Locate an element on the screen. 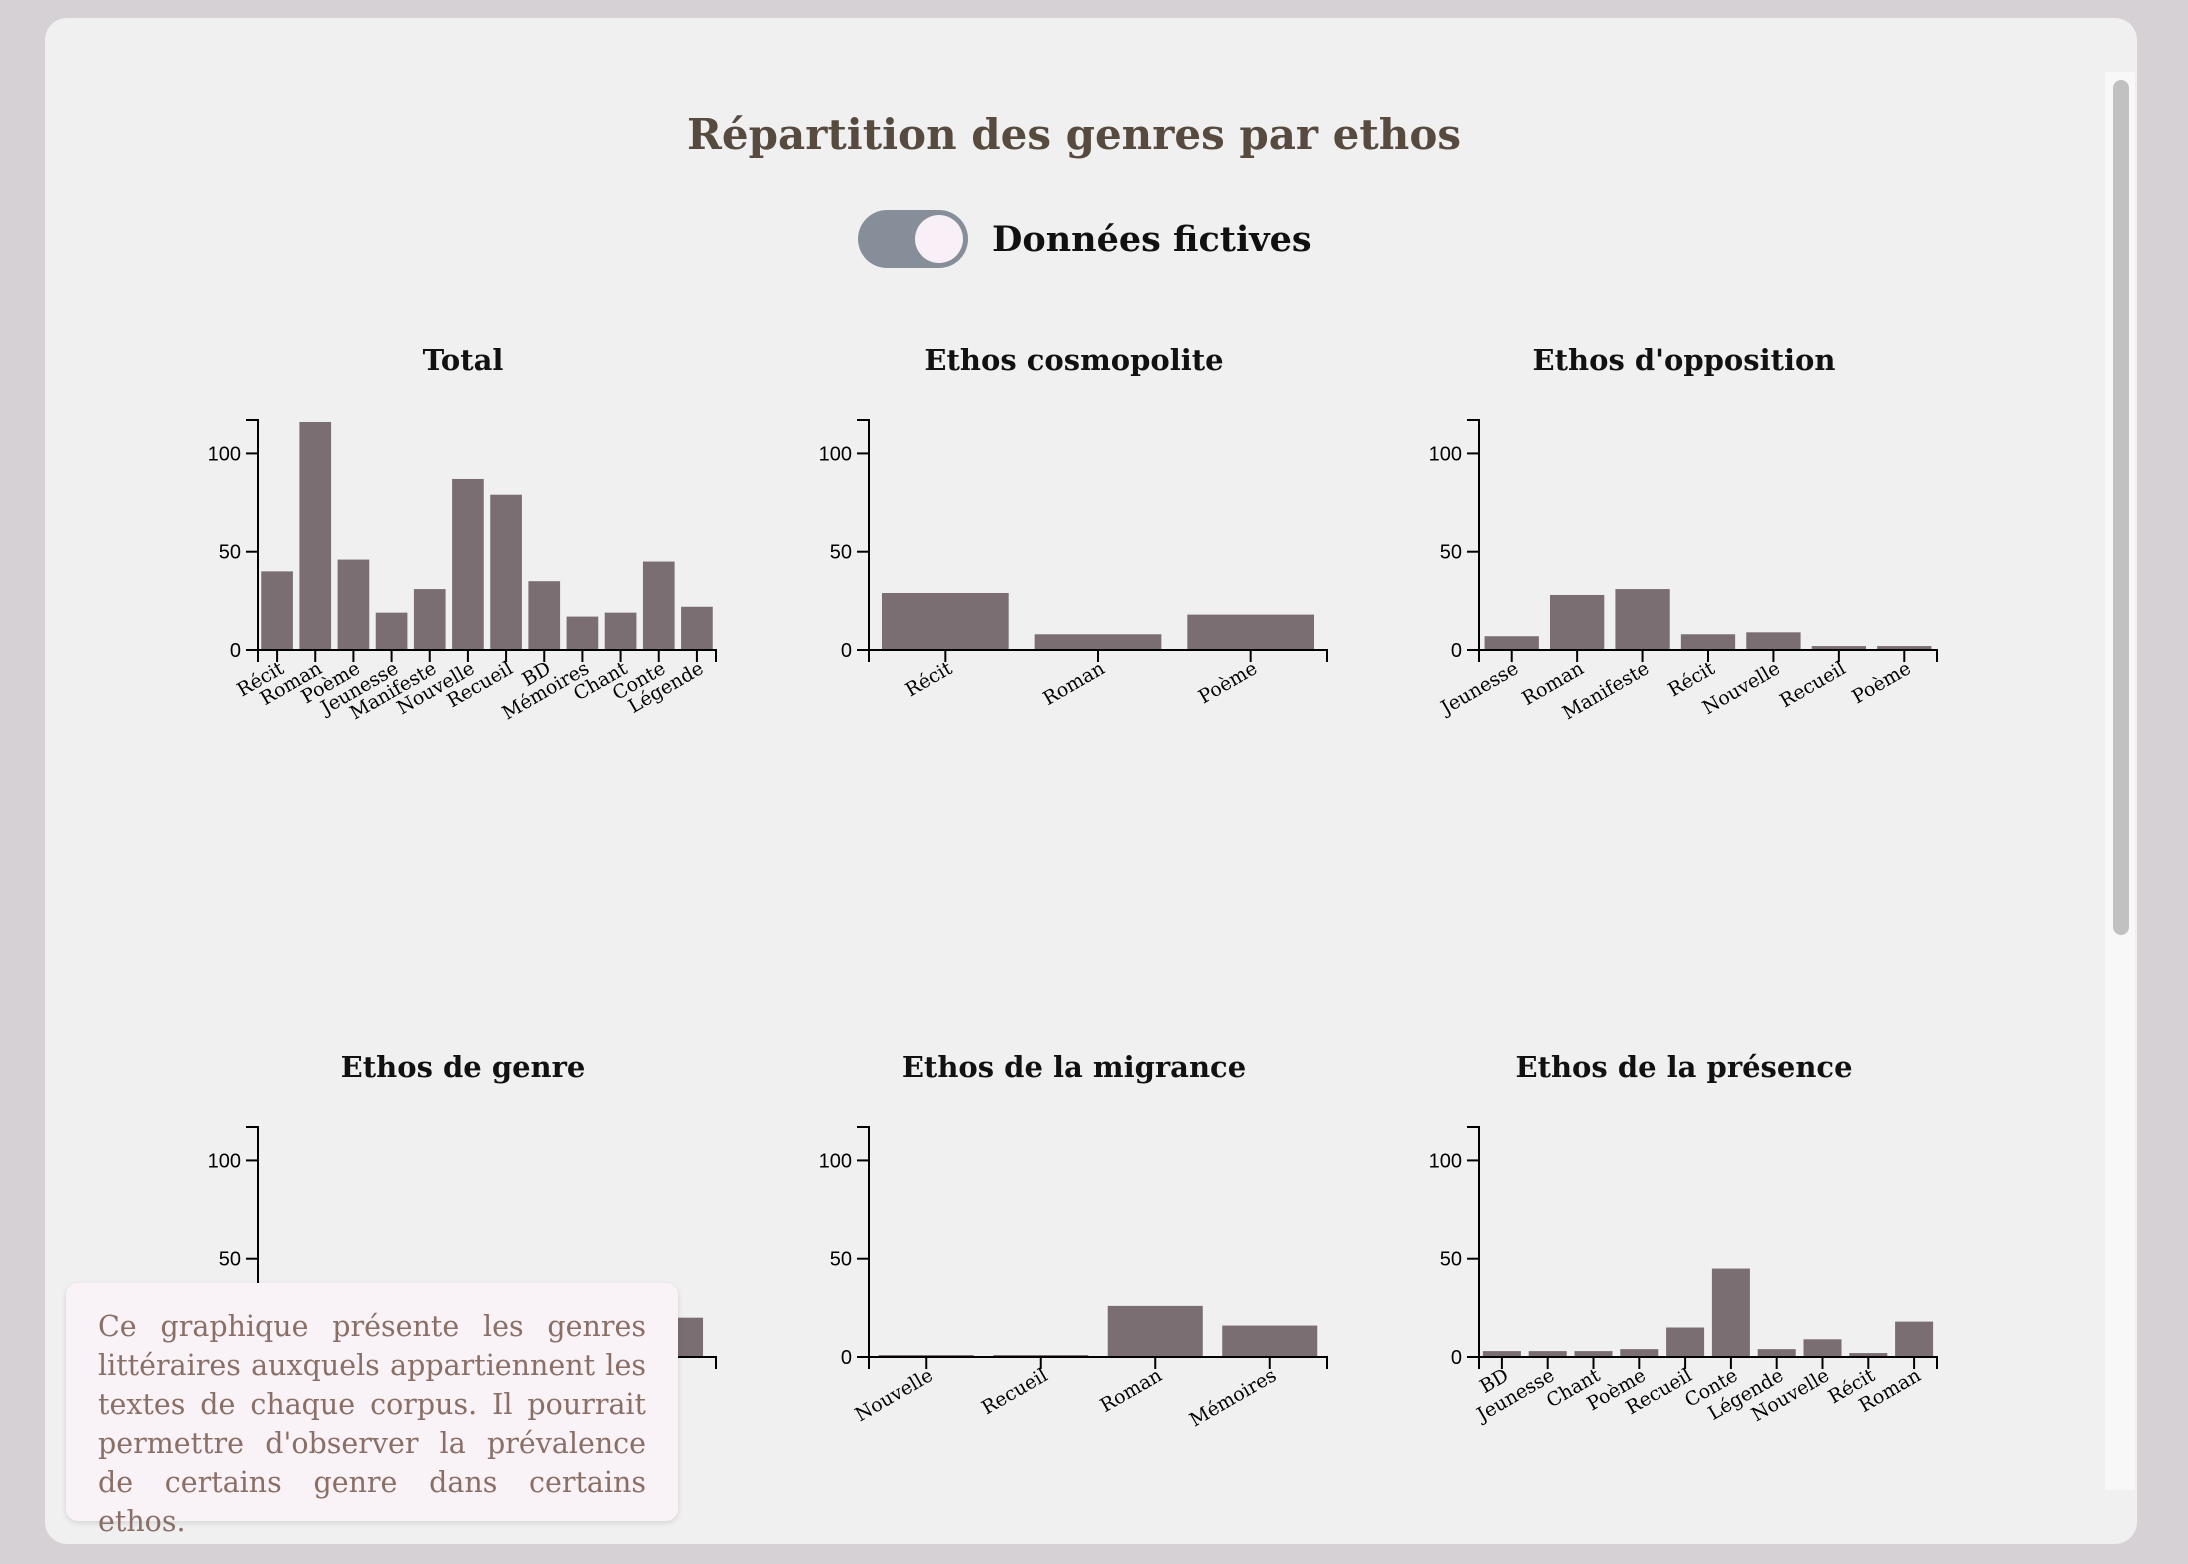 The image size is (2188, 1564). chart-title: Ethos d'opposition is located at coordinates (1684, 360).